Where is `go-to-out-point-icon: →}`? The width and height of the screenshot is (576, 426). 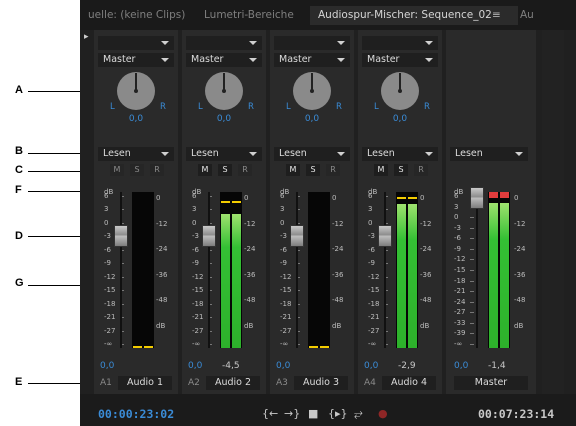 go-to-out-point-icon: →} is located at coordinates (292, 413).